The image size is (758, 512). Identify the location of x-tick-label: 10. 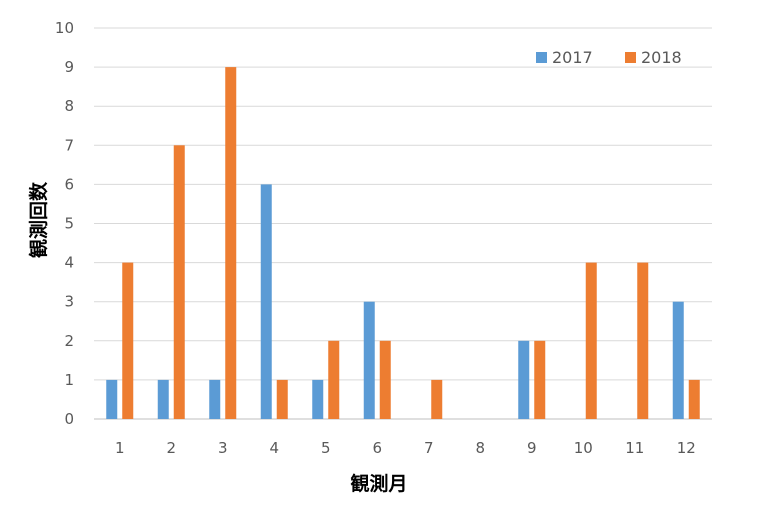
(583, 448).